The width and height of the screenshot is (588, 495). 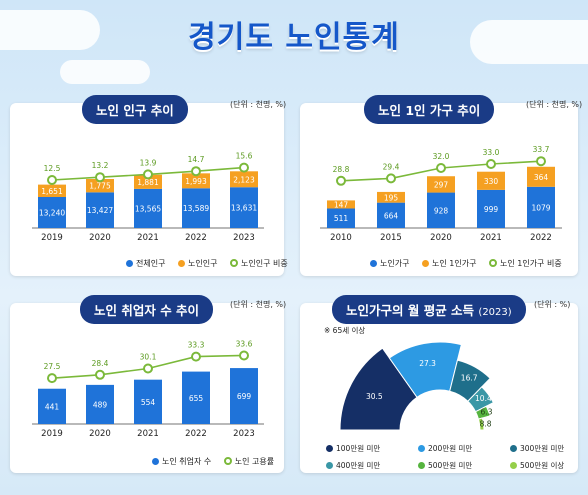 I want to click on legend-item: 노인 1인가구, so click(x=449, y=263).